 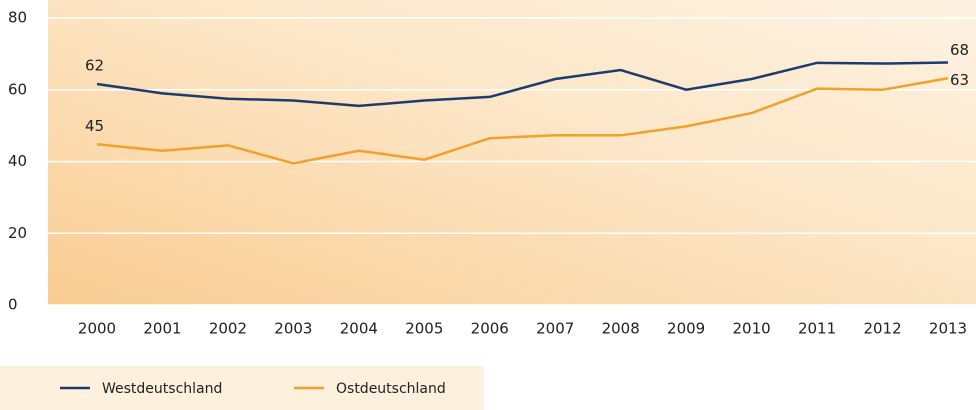 I want to click on x-tick-label: 2010, so click(x=752, y=329).